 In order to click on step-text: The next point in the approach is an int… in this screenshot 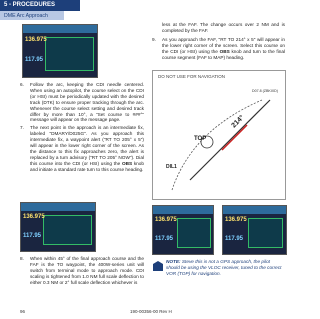, I will do `click(87, 145)`.